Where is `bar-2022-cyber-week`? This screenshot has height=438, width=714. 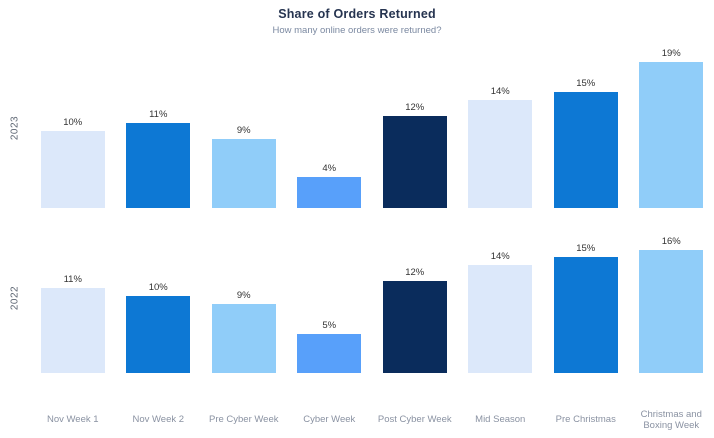
bar-2022-cyber-week is located at coordinates (329, 353).